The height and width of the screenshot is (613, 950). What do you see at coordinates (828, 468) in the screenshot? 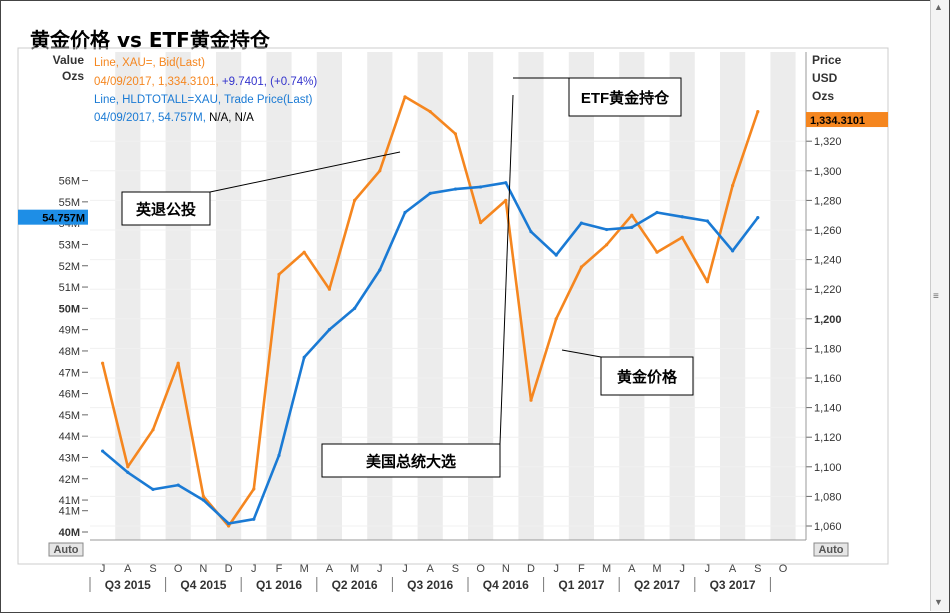
I see `right-tick-label: 1,100` at bounding box center [828, 468].